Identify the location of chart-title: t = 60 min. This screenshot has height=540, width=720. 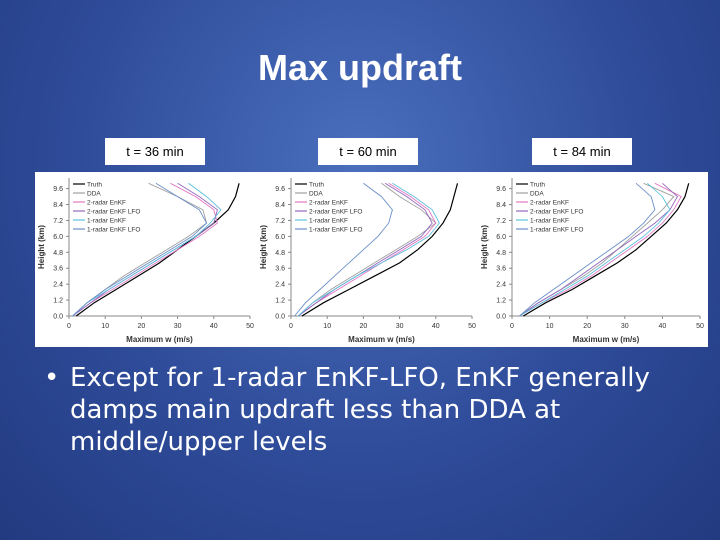
(367, 151).